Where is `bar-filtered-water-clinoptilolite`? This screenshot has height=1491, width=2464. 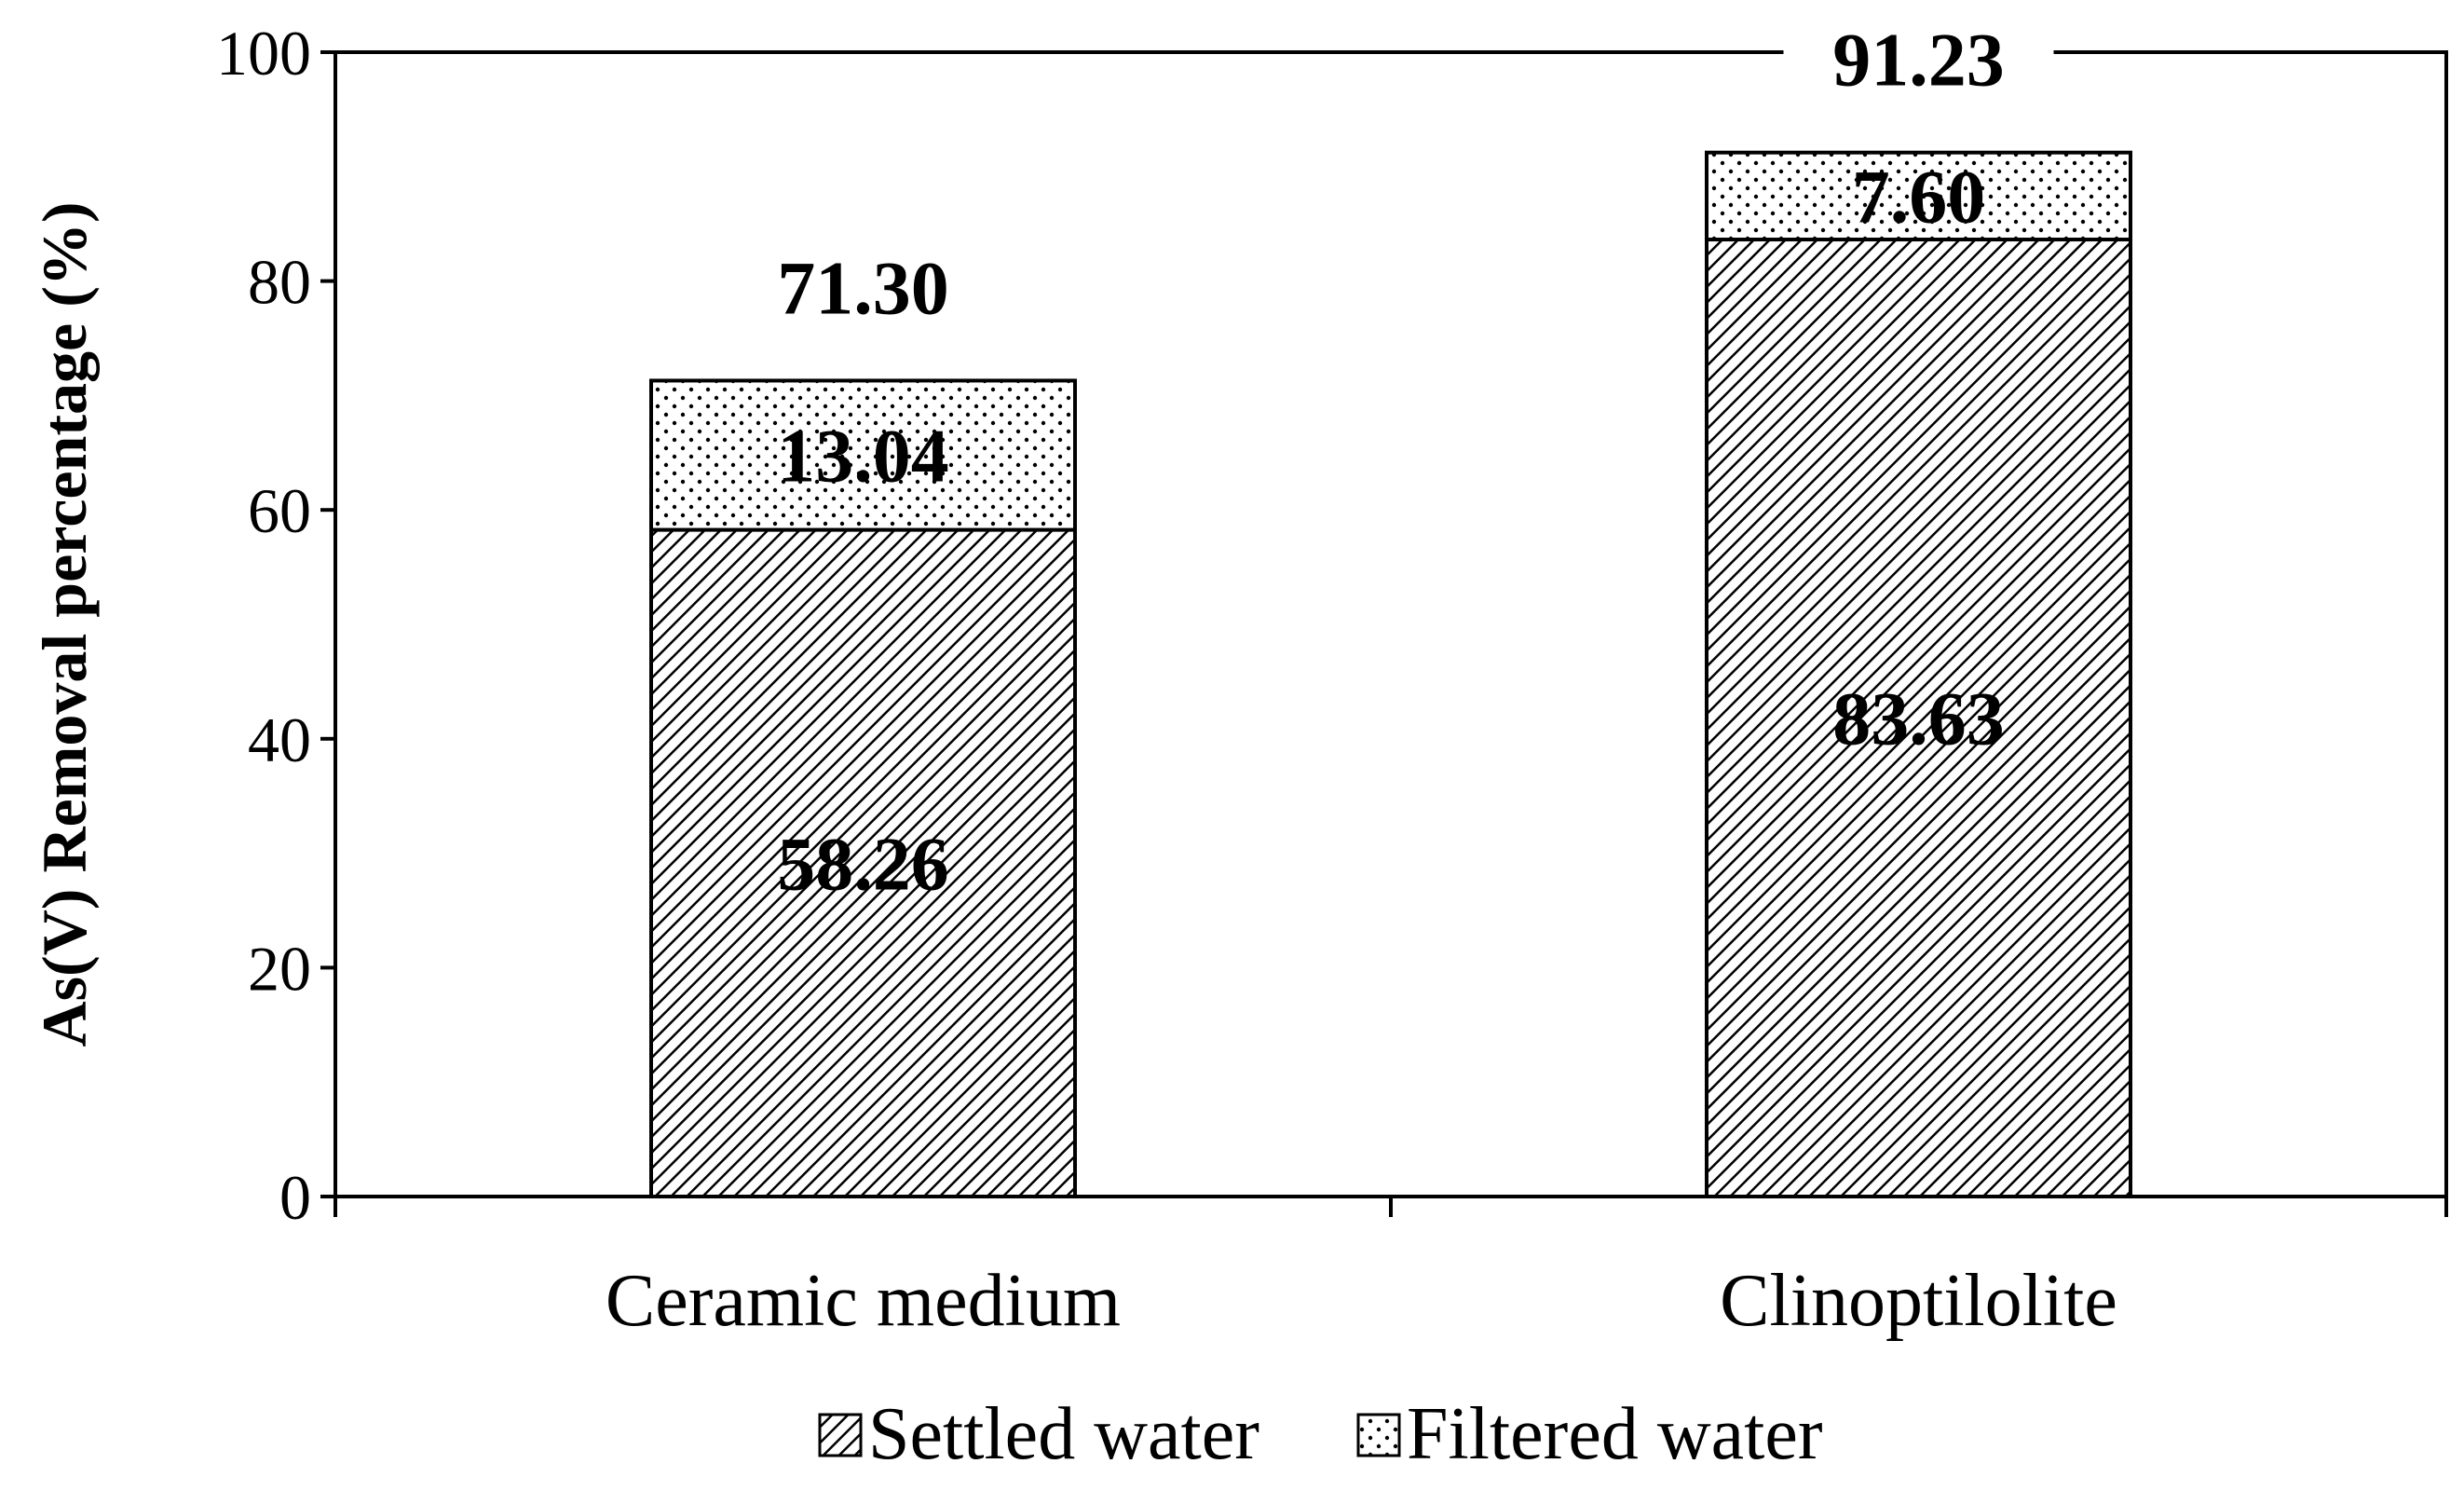 bar-filtered-water-clinoptilolite is located at coordinates (1918, 196).